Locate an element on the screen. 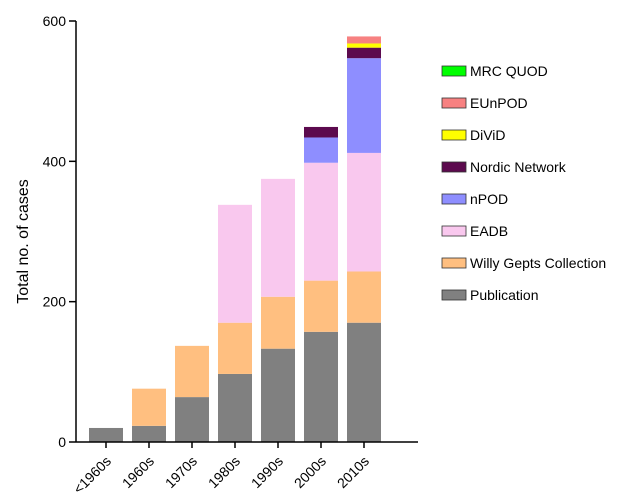 The width and height of the screenshot is (644, 496). x-tick-label: <1960s is located at coordinates (92, 474).